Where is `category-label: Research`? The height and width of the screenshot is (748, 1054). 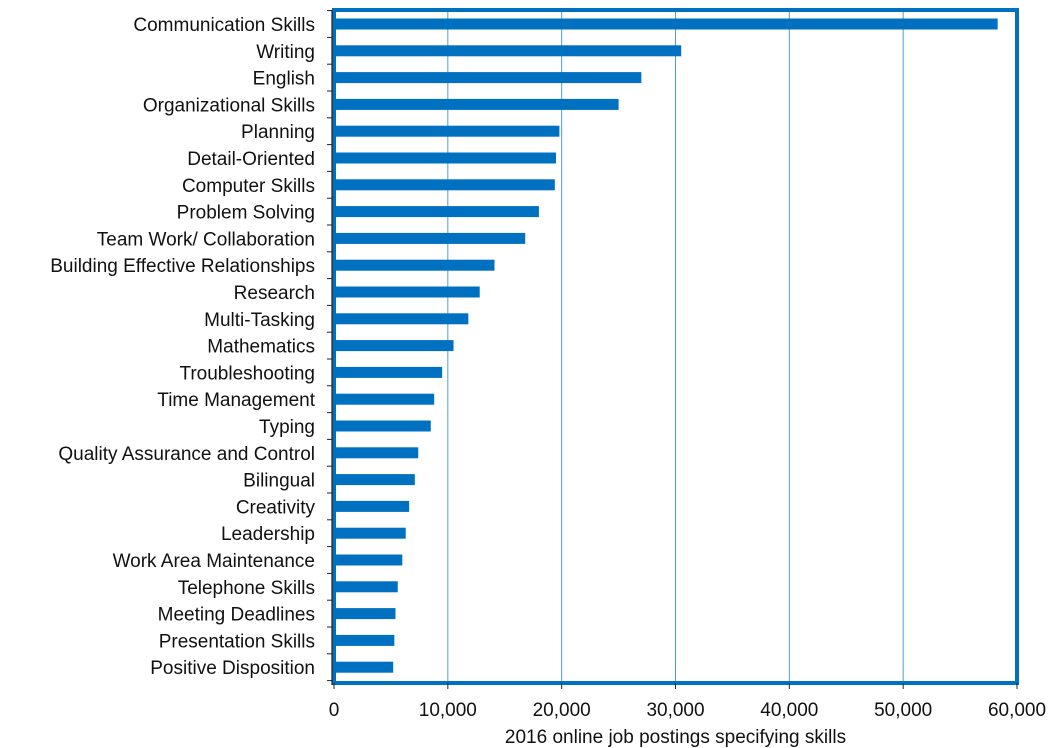
category-label: Research is located at coordinates (274, 293).